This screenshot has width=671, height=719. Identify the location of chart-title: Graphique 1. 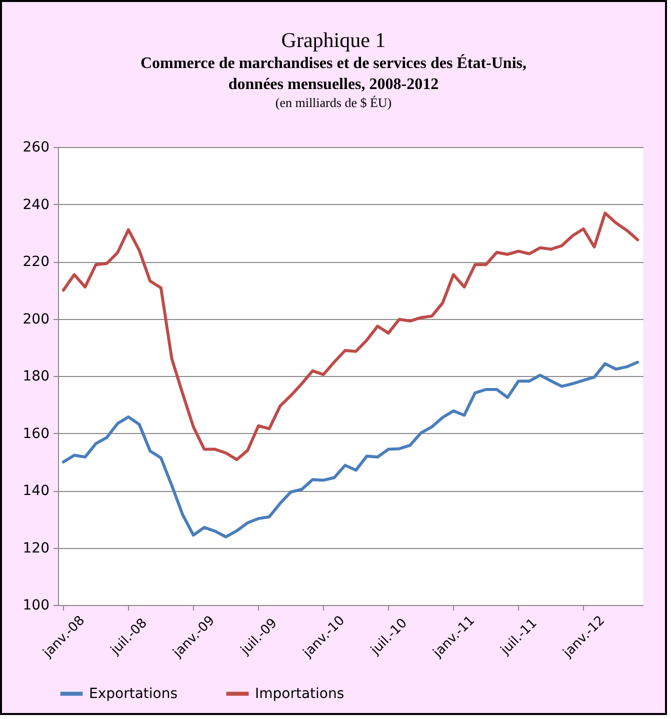
(333, 40).